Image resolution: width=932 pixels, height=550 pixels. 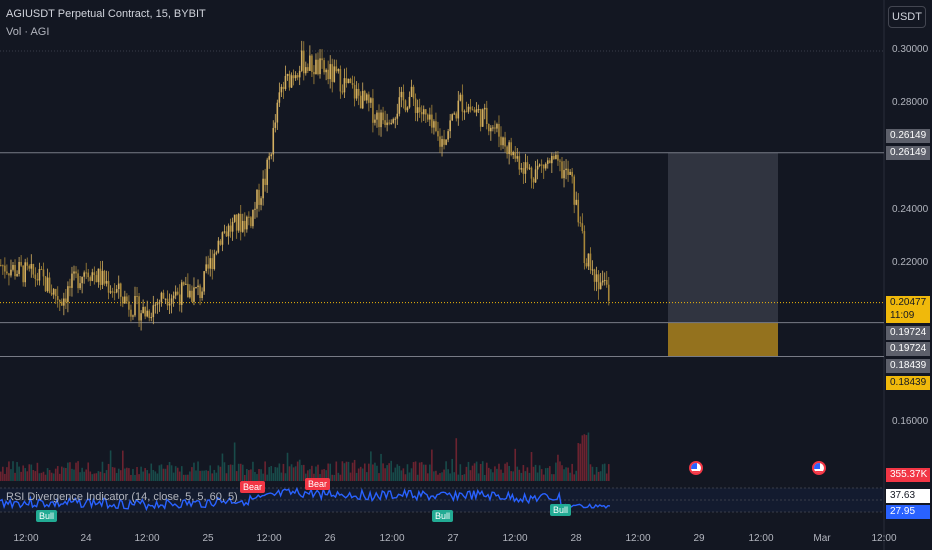 What do you see at coordinates (26, 538) in the screenshot?
I see `time-label: 12:00` at bounding box center [26, 538].